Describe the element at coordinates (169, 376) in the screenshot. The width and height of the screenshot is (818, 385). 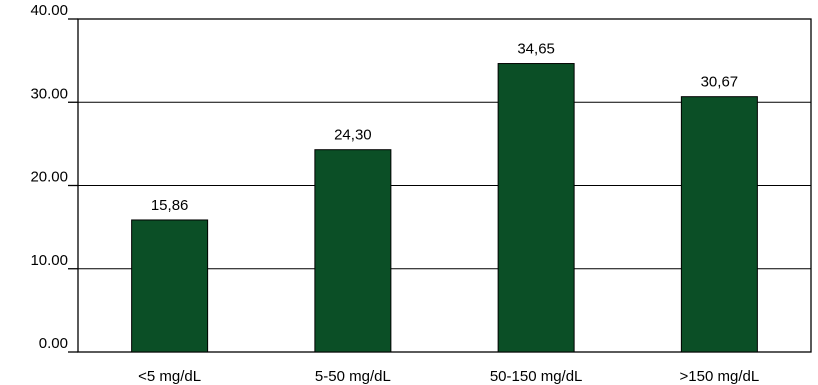
I see `category-label-0: <5 mg/dL` at that location.